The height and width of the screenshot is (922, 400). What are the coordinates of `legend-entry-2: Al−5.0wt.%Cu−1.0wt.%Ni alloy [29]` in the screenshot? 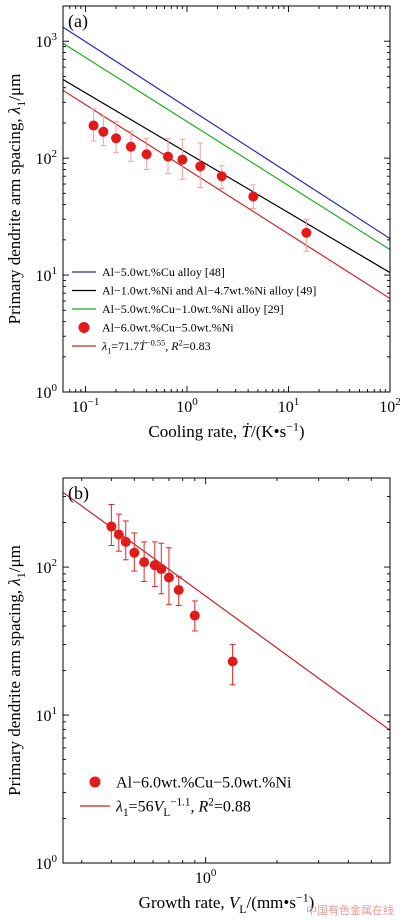 It's located at (178, 309).